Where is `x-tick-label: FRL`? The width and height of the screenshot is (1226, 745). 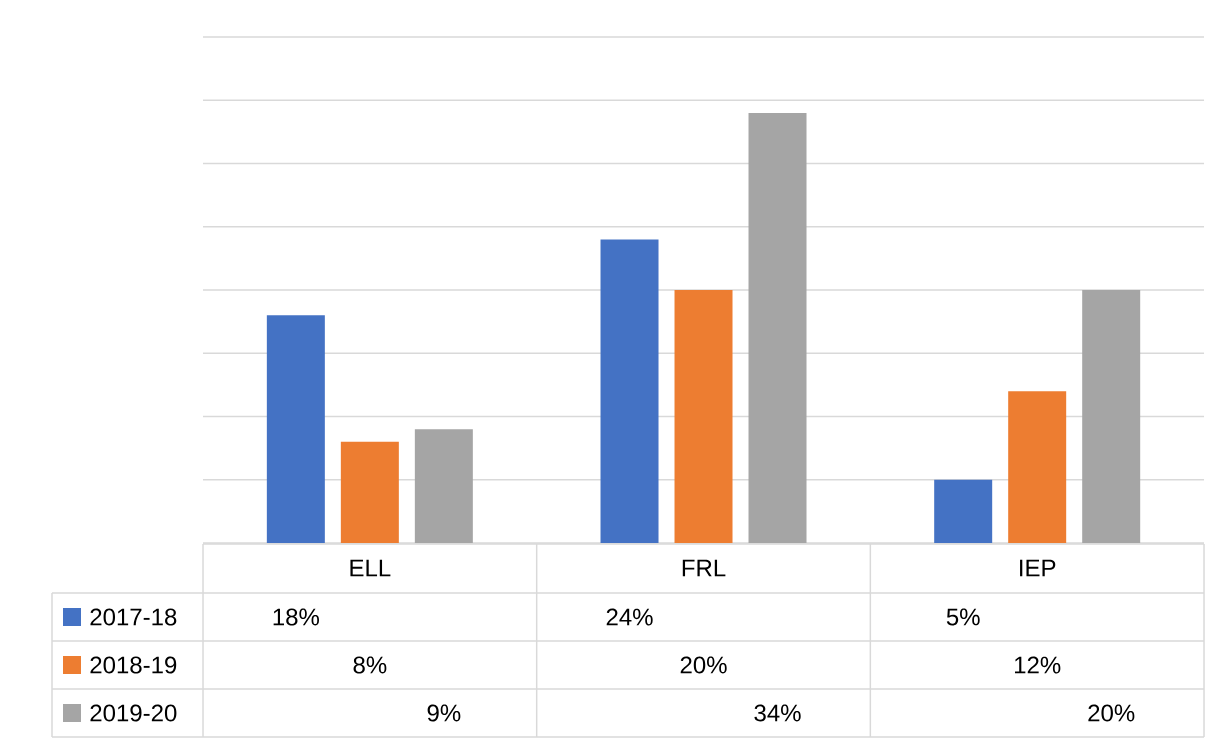
x-tick-label: FRL is located at coordinates (704, 568).